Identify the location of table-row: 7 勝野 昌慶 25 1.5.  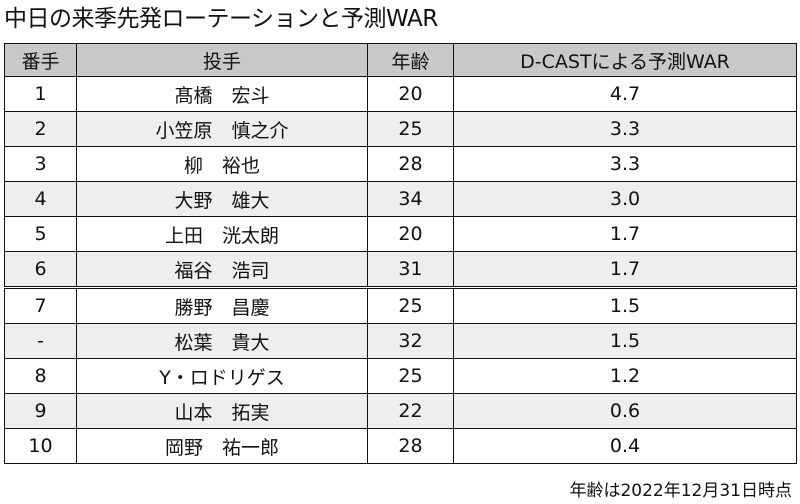
(400, 305).